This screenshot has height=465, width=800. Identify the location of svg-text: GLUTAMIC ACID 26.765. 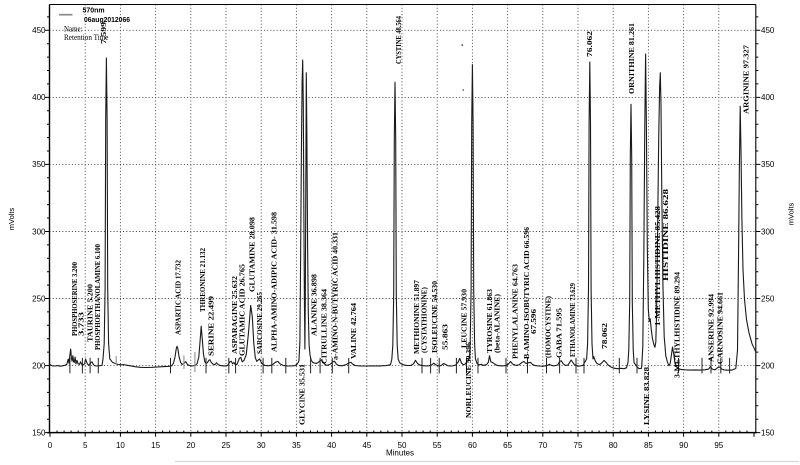
(242, 310).